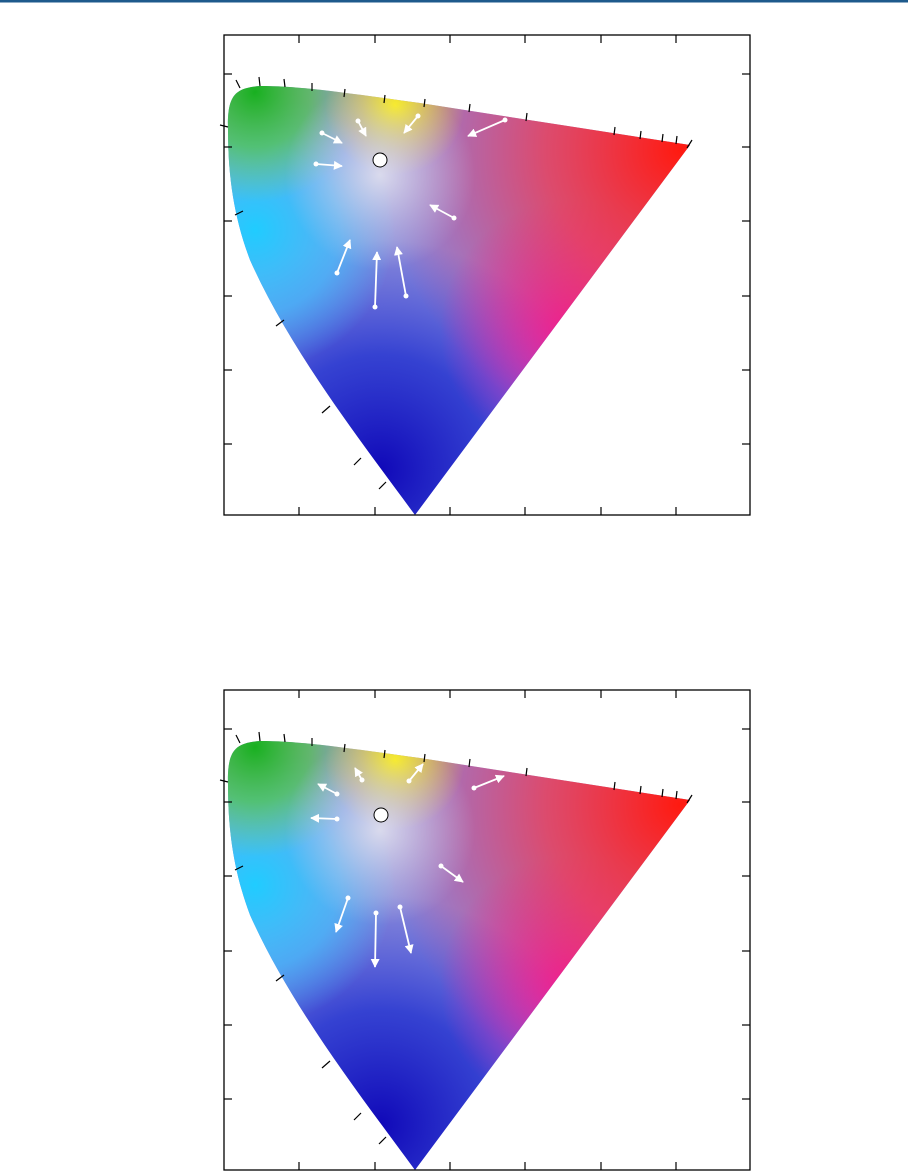  I want to click on header-rule, so click(454, 1).